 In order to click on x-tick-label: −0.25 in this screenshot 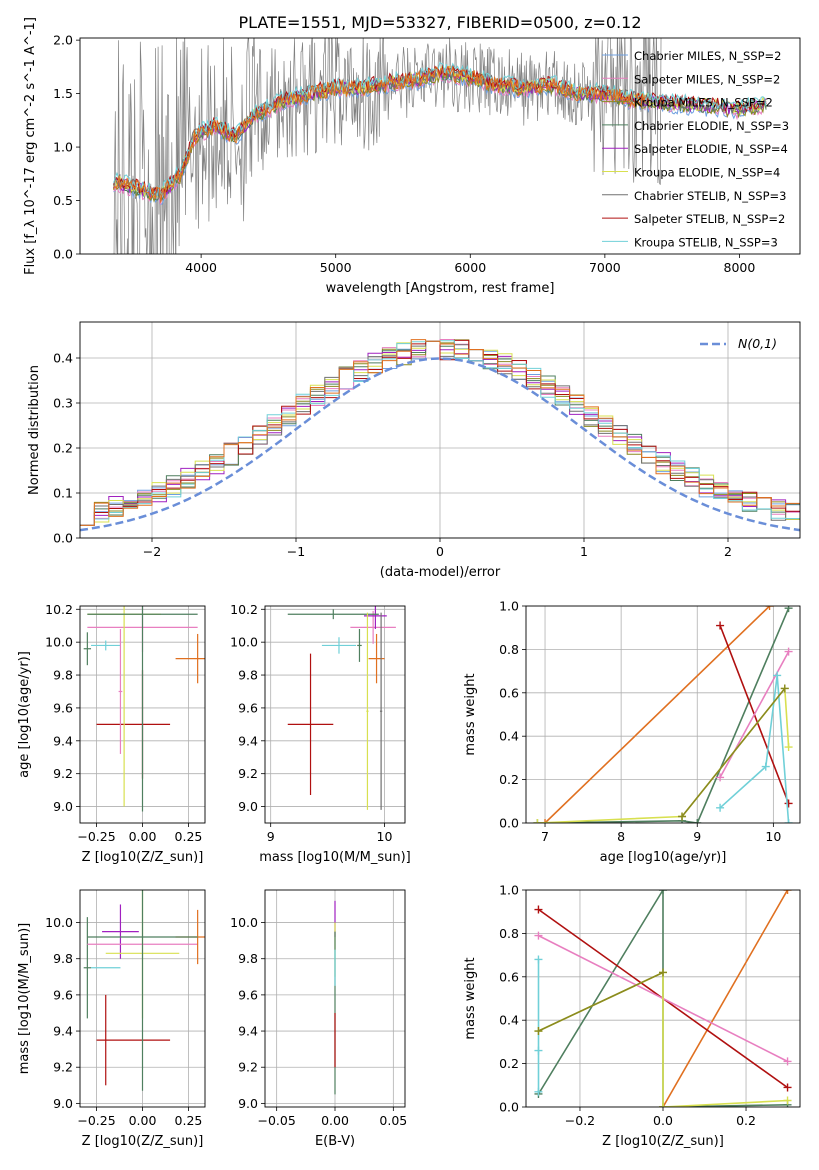, I will do `click(96, 836)`.